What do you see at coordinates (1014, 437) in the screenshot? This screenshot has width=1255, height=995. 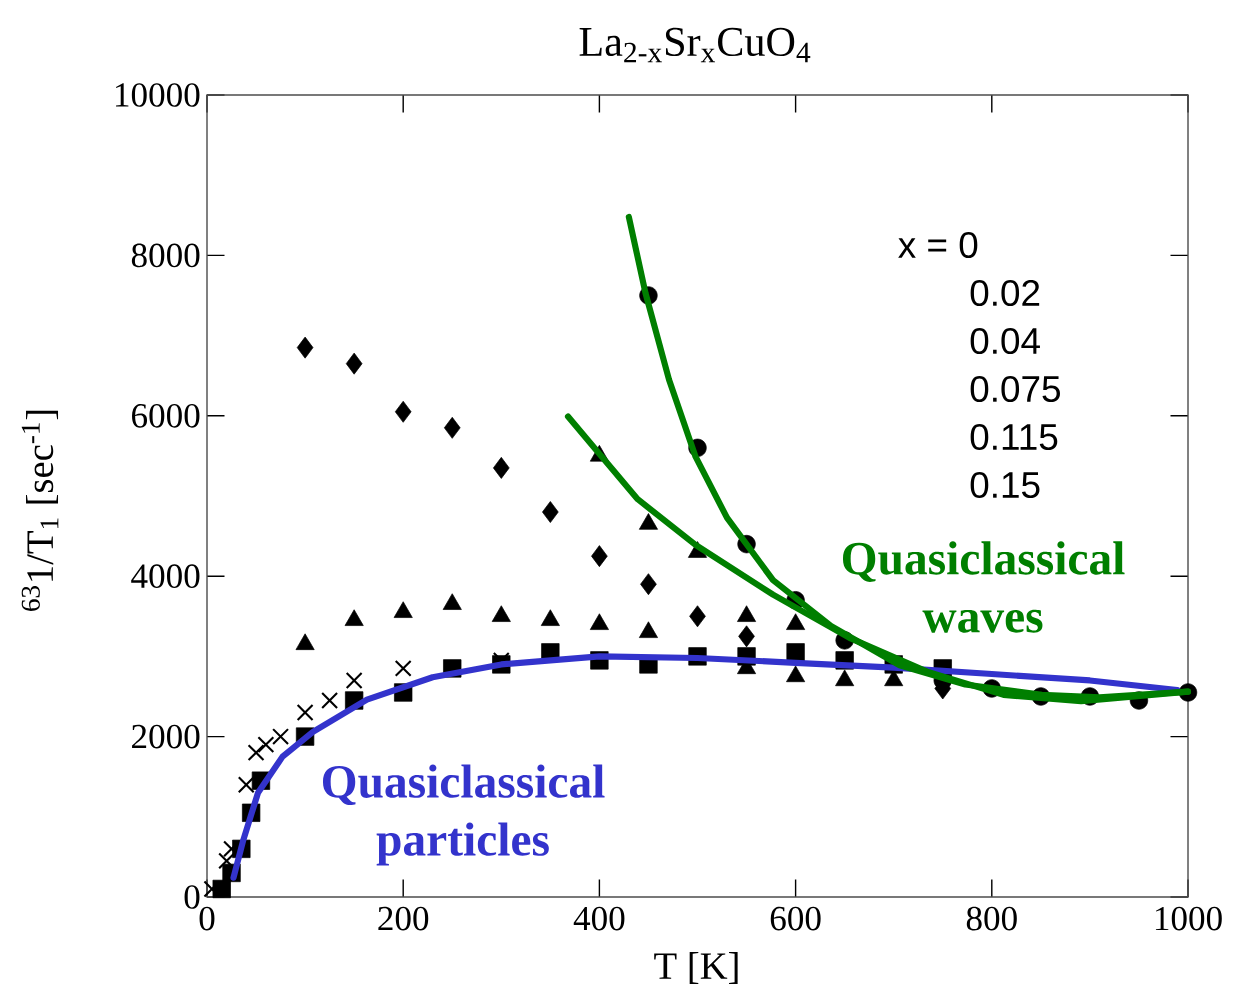 I see `annotation: 0.115` at bounding box center [1014, 437].